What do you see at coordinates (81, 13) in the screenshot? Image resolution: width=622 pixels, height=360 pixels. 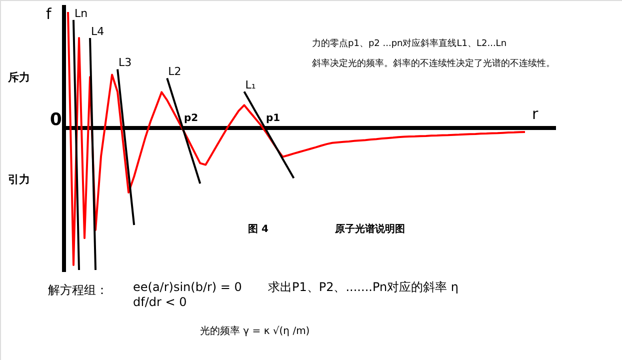 I see `series-label: Ln` at bounding box center [81, 13].